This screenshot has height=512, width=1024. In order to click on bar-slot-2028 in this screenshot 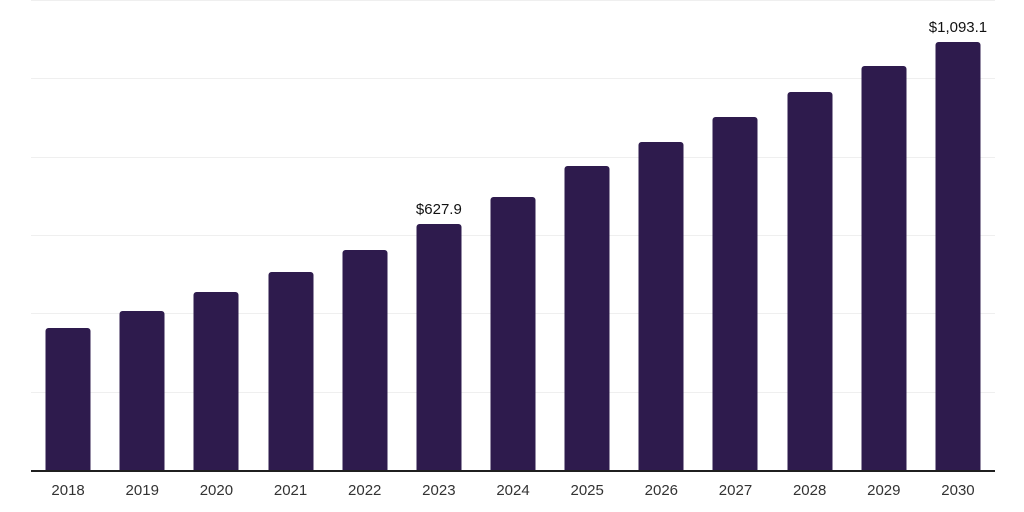, I will do `click(810, 235)`.